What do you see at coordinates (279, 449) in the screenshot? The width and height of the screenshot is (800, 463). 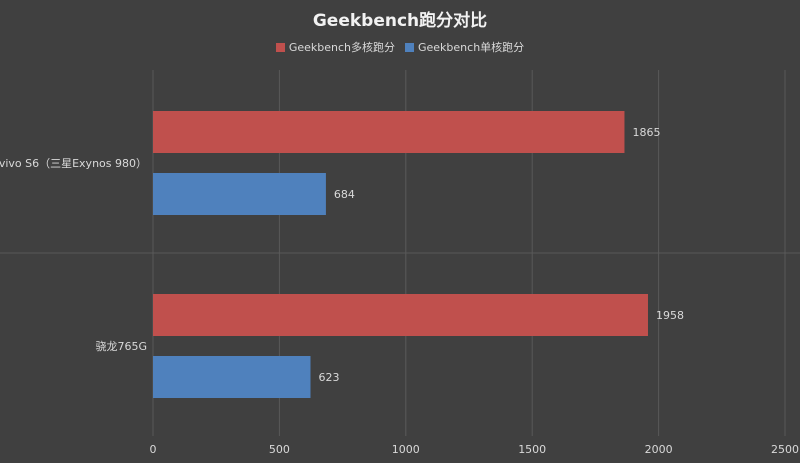 I see `x-tick-label-1: 500` at bounding box center [279, 449].